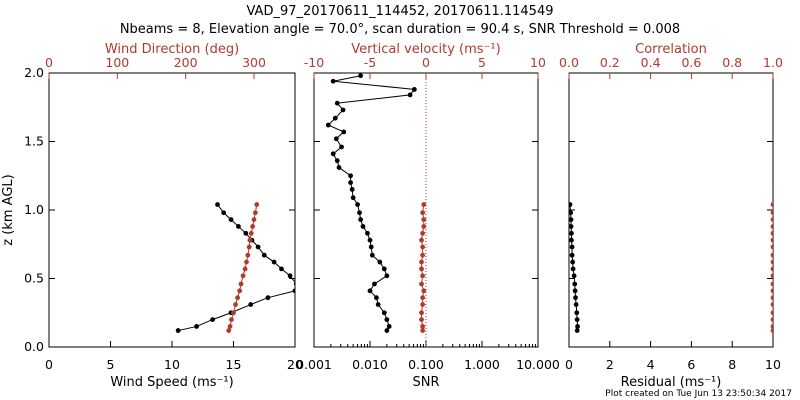 The height and width of the screenshot is (400, 800). I want to click on y-tick-label: 1.5, so click(34, 141).